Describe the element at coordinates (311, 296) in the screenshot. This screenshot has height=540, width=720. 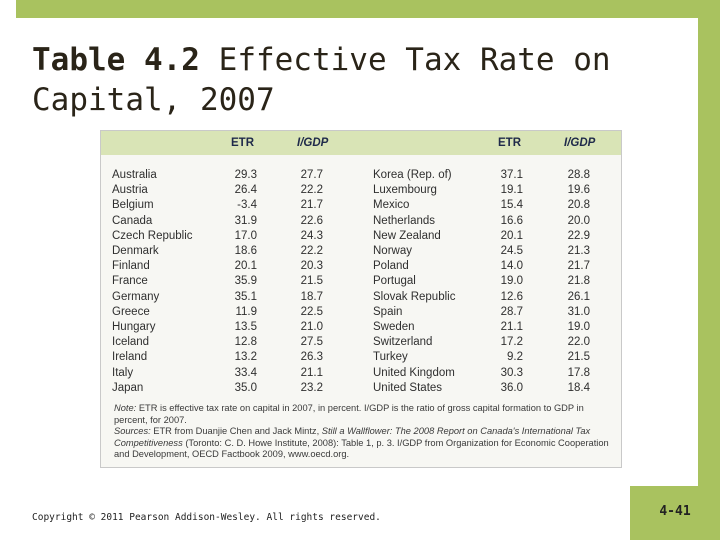
I see `igdp-cell: 18.7` at that location.